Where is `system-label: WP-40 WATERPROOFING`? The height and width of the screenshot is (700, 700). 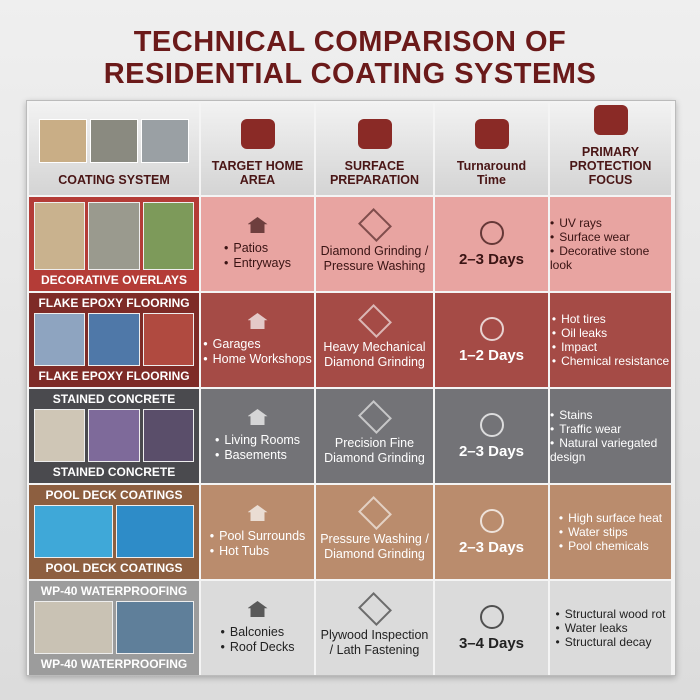 system-label: WP-40 WATERPROOFING is located at coordinates (114, 664).